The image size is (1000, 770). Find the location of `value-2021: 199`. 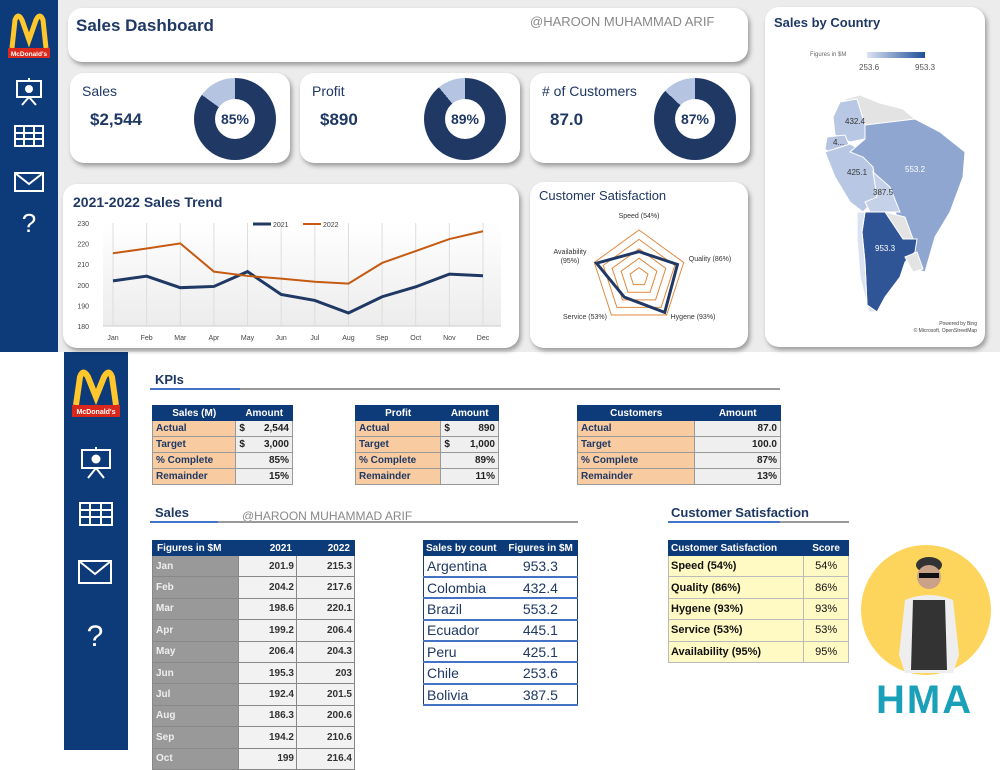

value-2021: 199 is located at coordinates (267, 758).